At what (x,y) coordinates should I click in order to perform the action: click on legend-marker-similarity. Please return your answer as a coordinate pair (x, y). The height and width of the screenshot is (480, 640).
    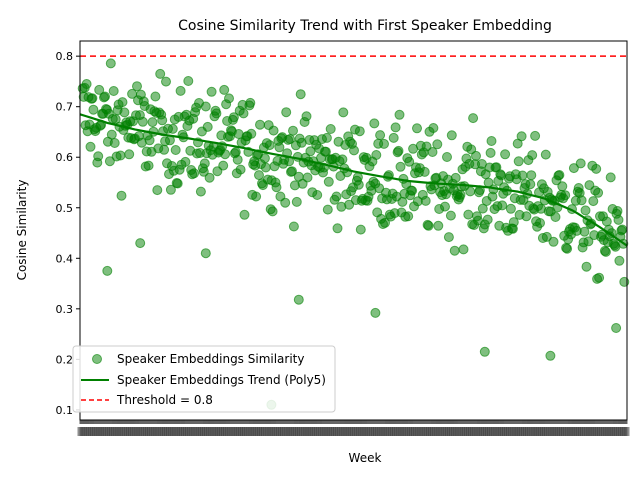
    Looking at the image, I should click on (97, 359).